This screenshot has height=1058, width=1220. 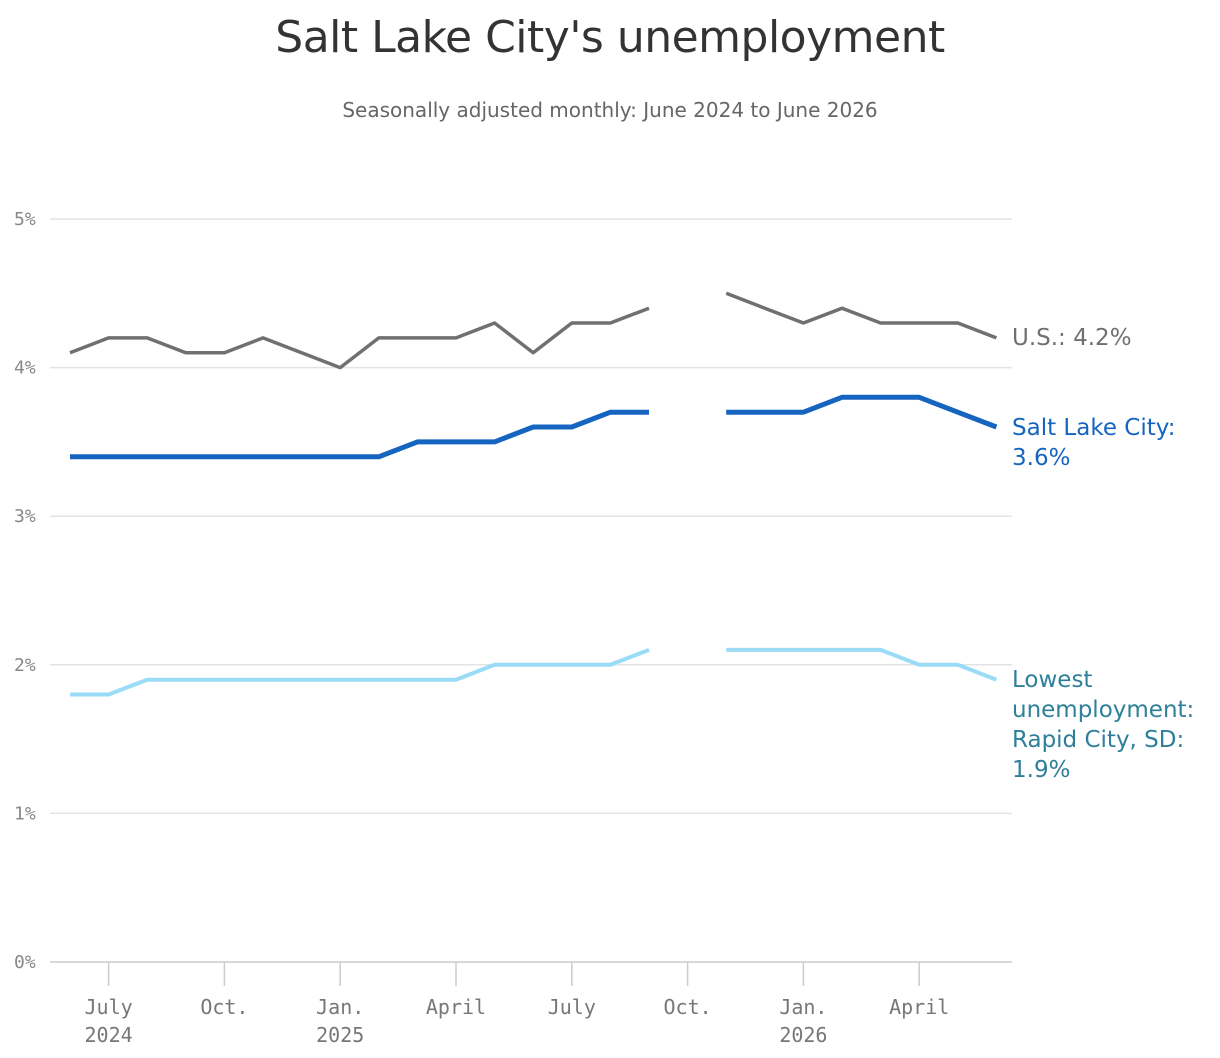 I want to click on series-label-line: Rapid City, SD:, so click(x=1098, y=740).